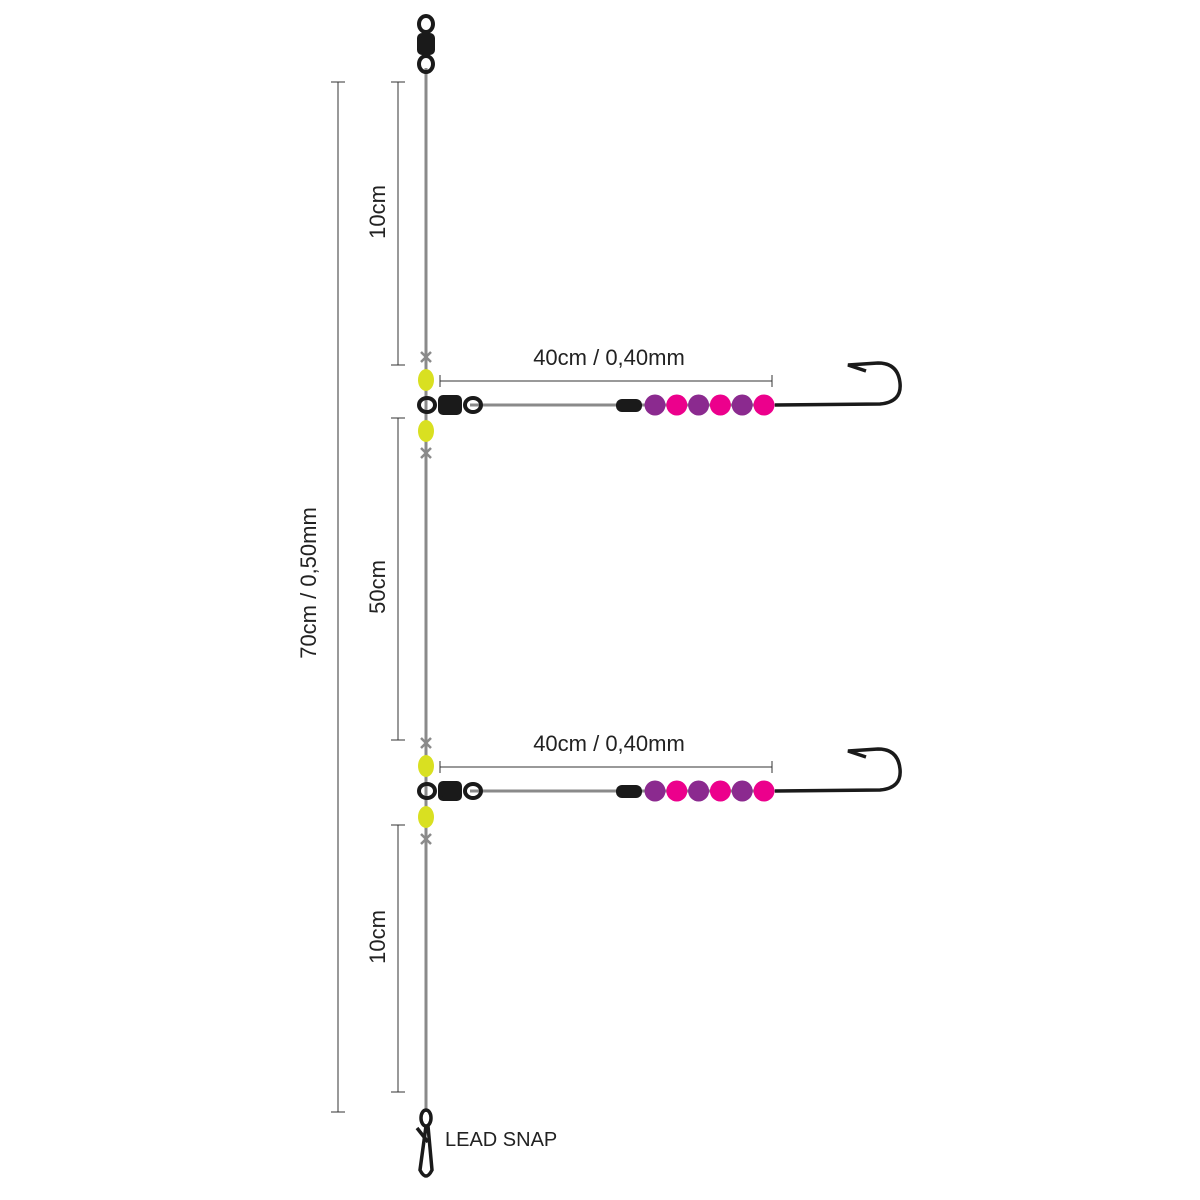 The width and height of the screenshot is (1200, 1200). I want to click on top-segment-label: 10cm, so click(377, 212).